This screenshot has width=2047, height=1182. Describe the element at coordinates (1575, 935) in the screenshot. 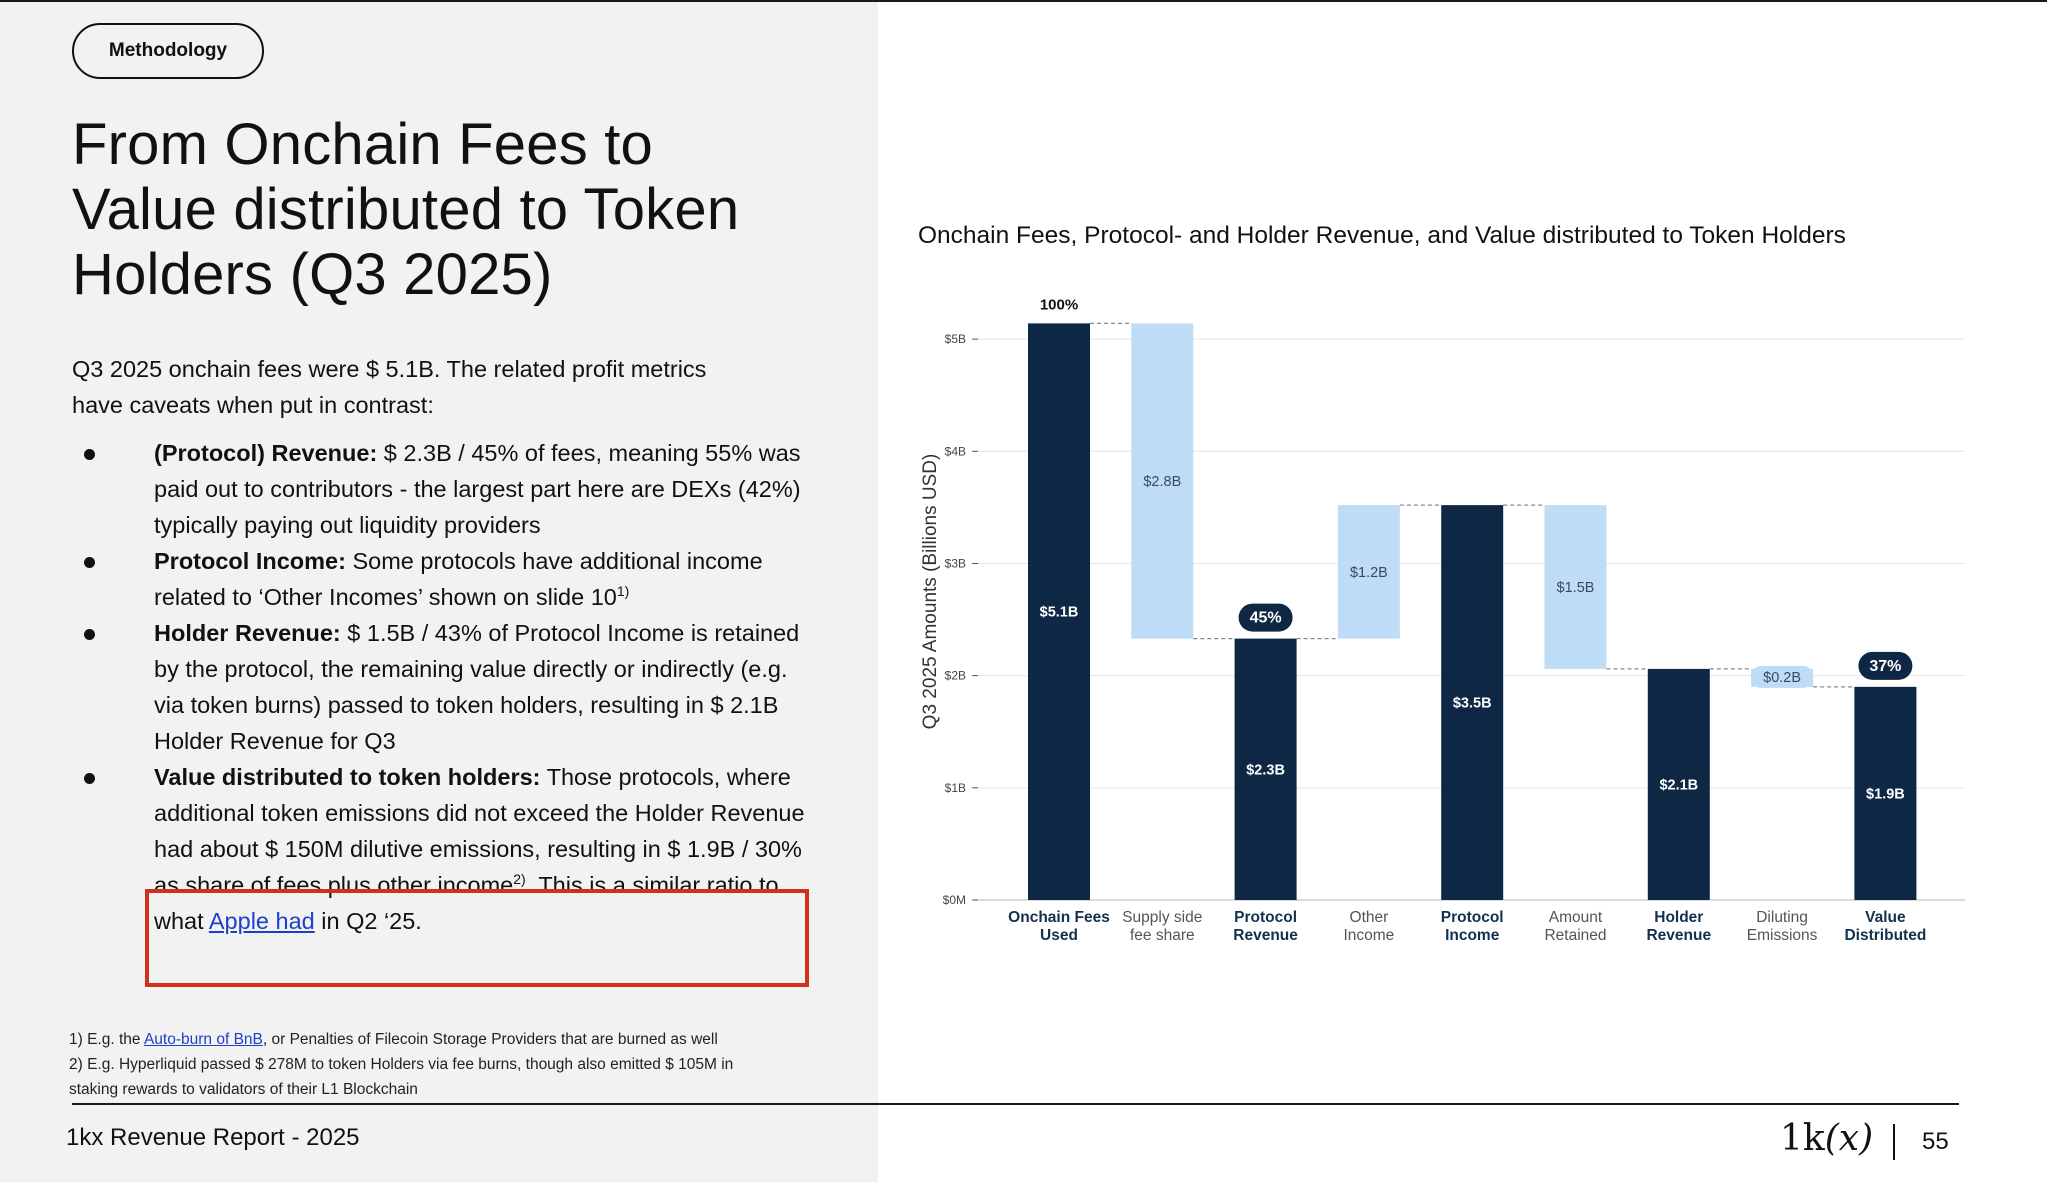

I see `x-category-label: Retained` at that location.